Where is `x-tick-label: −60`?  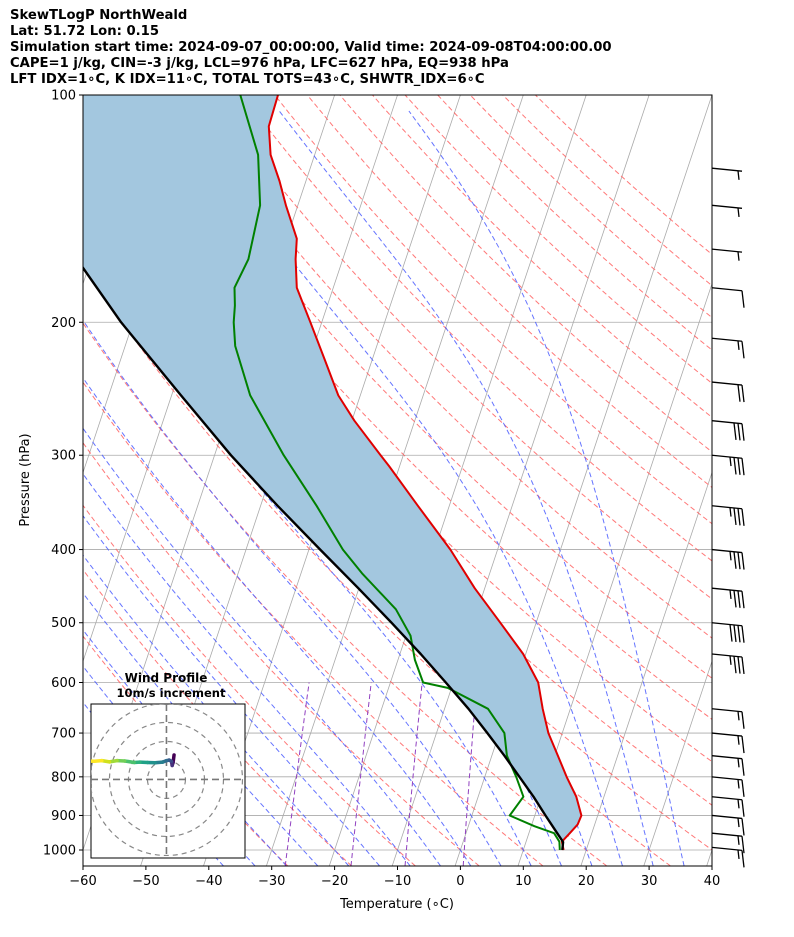
x-tick-label: −60 is located at coordinates (82, 881).